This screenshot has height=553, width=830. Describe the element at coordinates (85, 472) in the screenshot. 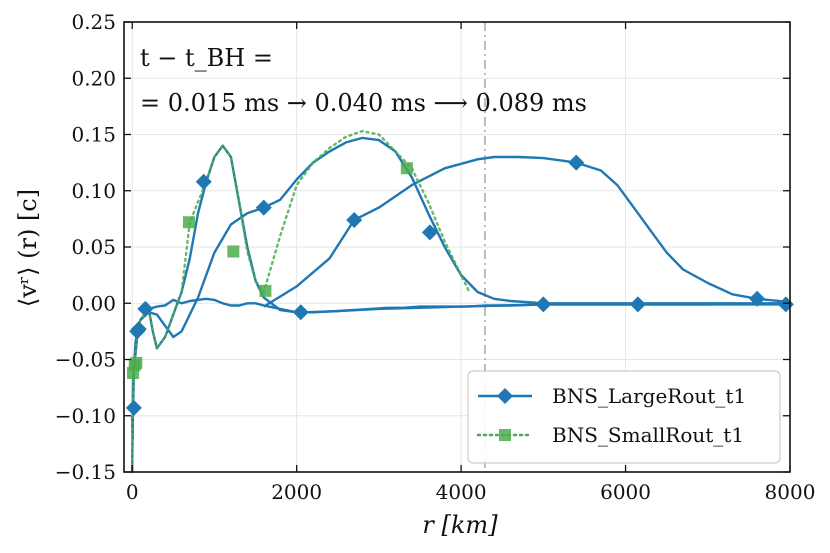

I see `y-tick-label: −0.15` at that location.